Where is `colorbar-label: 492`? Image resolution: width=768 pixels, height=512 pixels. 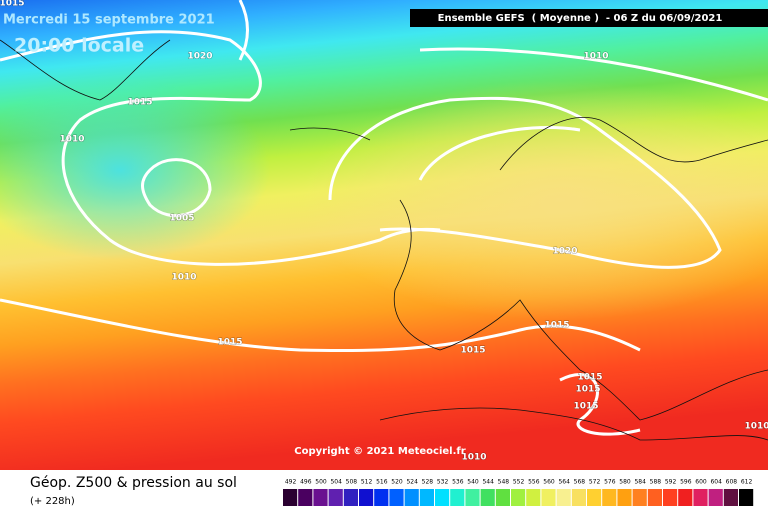
colorbar-label: 492 is located at coordinates (291, 482).